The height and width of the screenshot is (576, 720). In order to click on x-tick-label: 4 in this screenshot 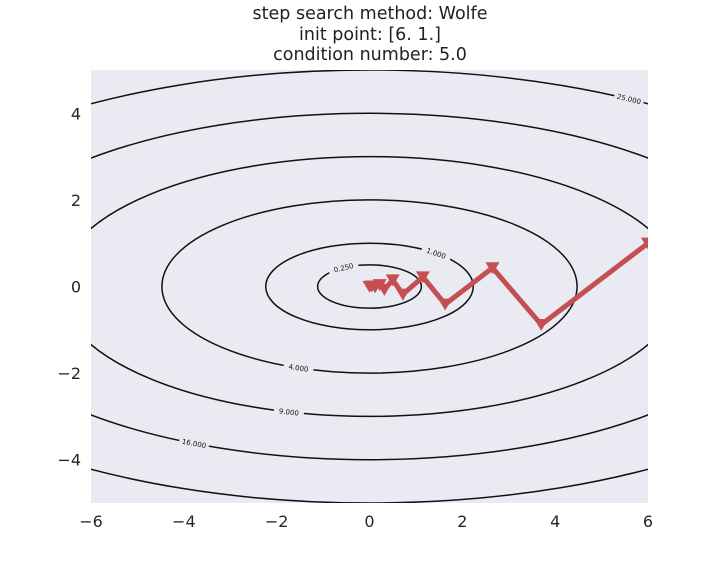, I will do `click(555, 521)`.